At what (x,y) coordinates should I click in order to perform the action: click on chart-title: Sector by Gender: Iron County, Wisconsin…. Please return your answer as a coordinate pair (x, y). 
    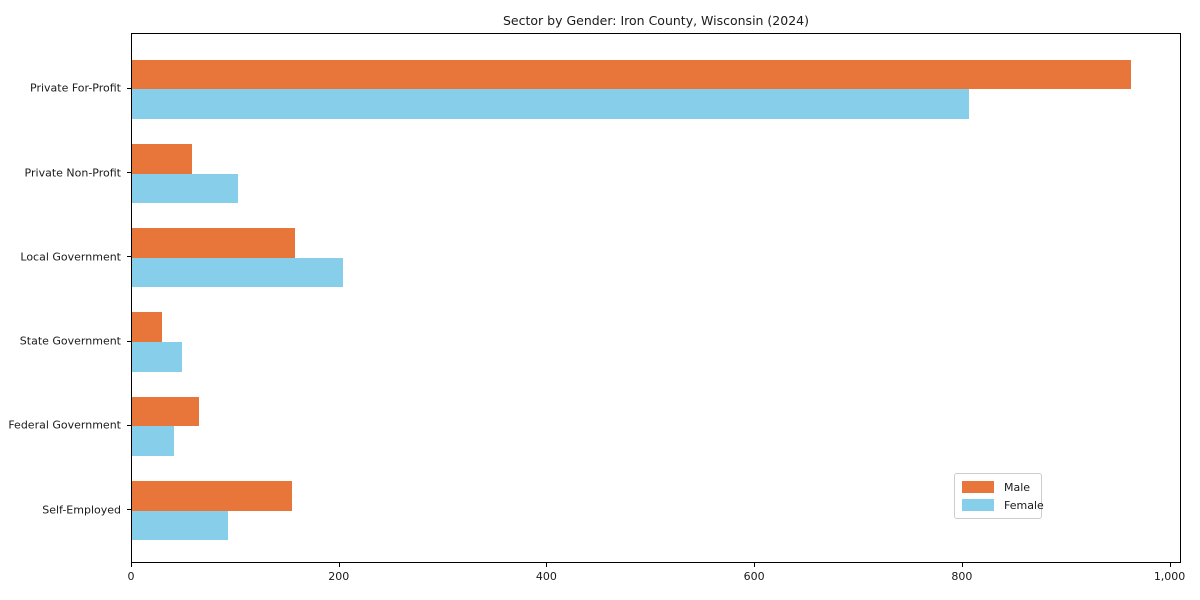
    Looking at the image, I should click on (655, 20).